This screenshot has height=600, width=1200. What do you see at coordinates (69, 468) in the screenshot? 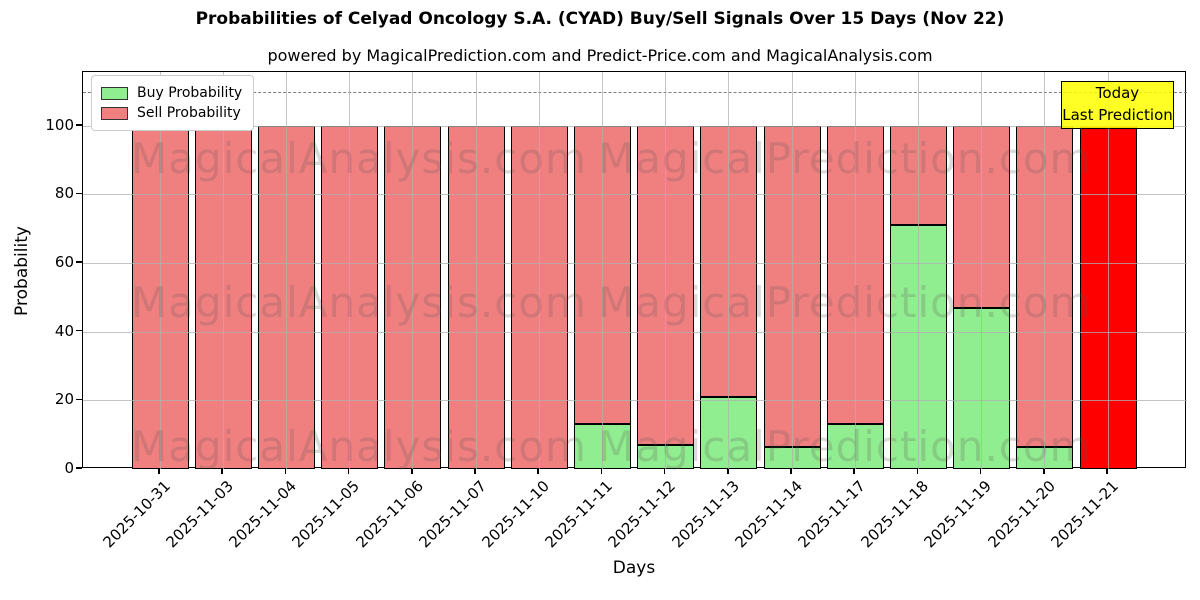
I see `y-tick-label: 0` at bounding box center [69, 468].